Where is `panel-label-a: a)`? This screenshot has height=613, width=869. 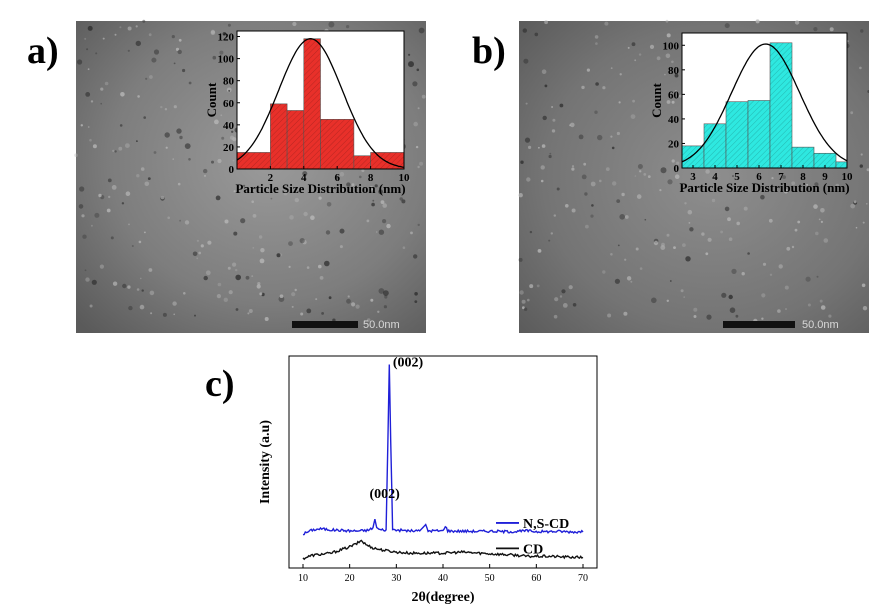
panel-label-a: a) is located at coordinates (43, 51).